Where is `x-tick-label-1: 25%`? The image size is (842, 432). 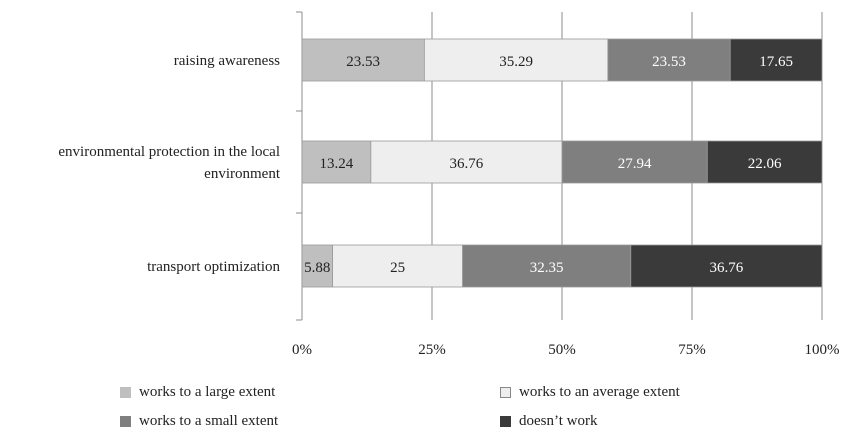 x-tick-label-1: 25% is located at coordinates (432, 350).